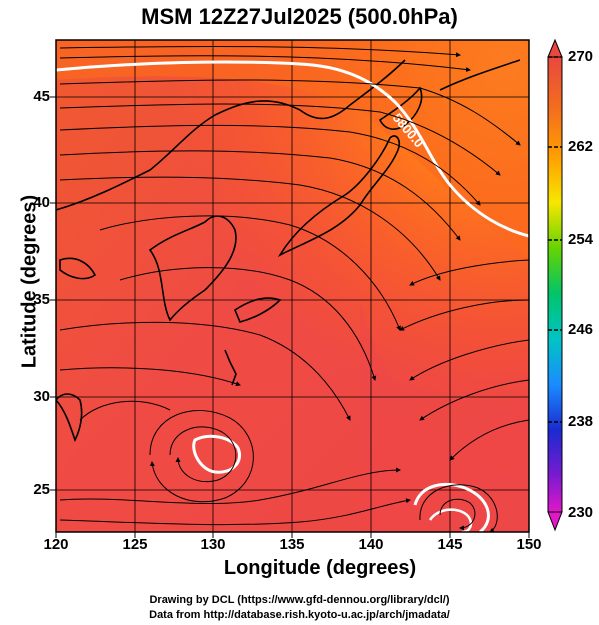 Image resolution: width=599 pixels, height=625 pixels. I want to click on x-axis-label: Longitude (degrees), so click(320, 568).